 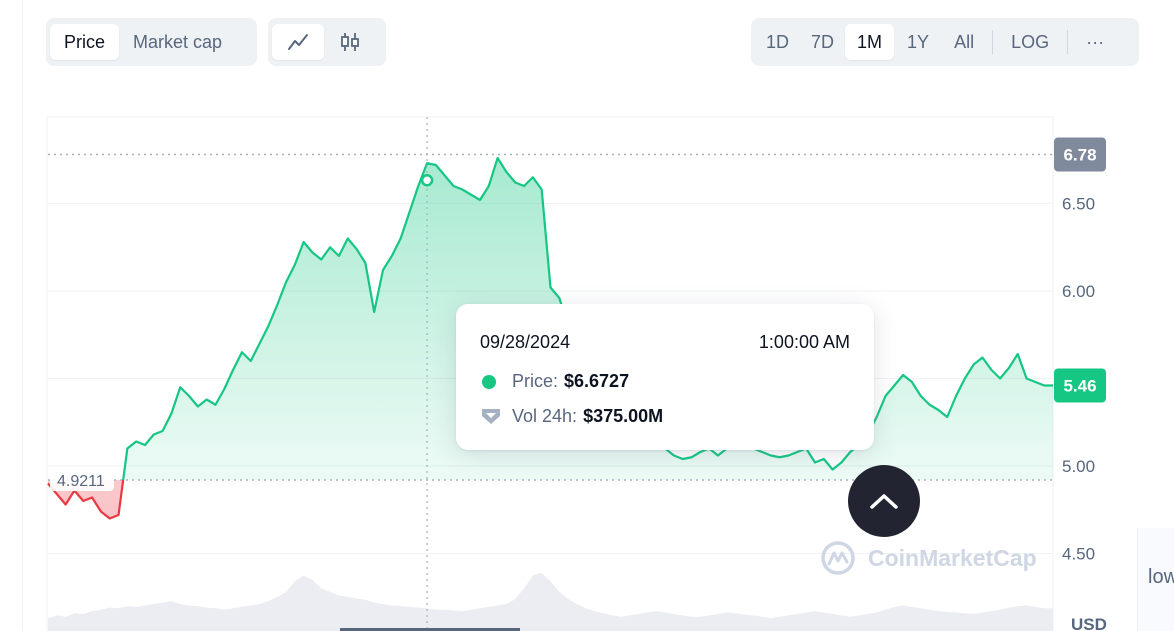 I want to click on scroll-up-button, so click(x=884, y=501).